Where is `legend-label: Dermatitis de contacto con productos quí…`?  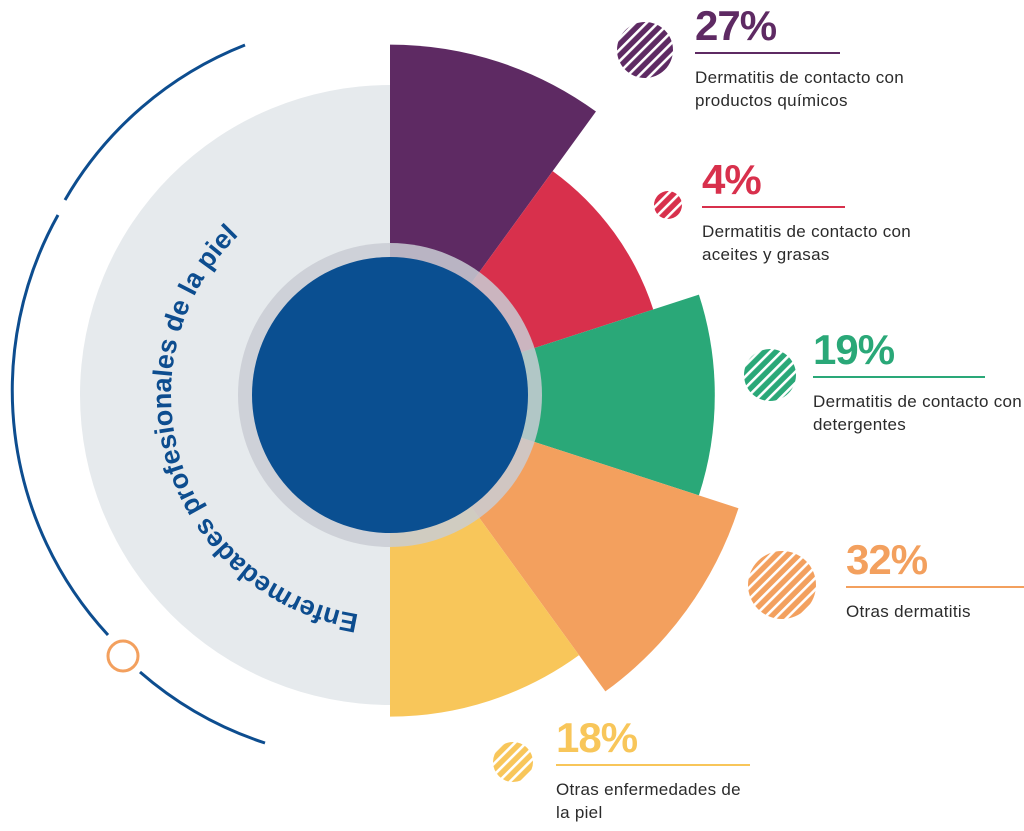 legend-label: Dermatitis de contacto con productos quí… is located at coordinates (800, 89).